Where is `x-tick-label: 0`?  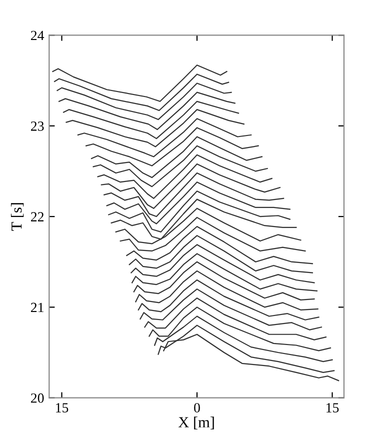
x-tick-label: 0 is located at coordinates (197, 407).